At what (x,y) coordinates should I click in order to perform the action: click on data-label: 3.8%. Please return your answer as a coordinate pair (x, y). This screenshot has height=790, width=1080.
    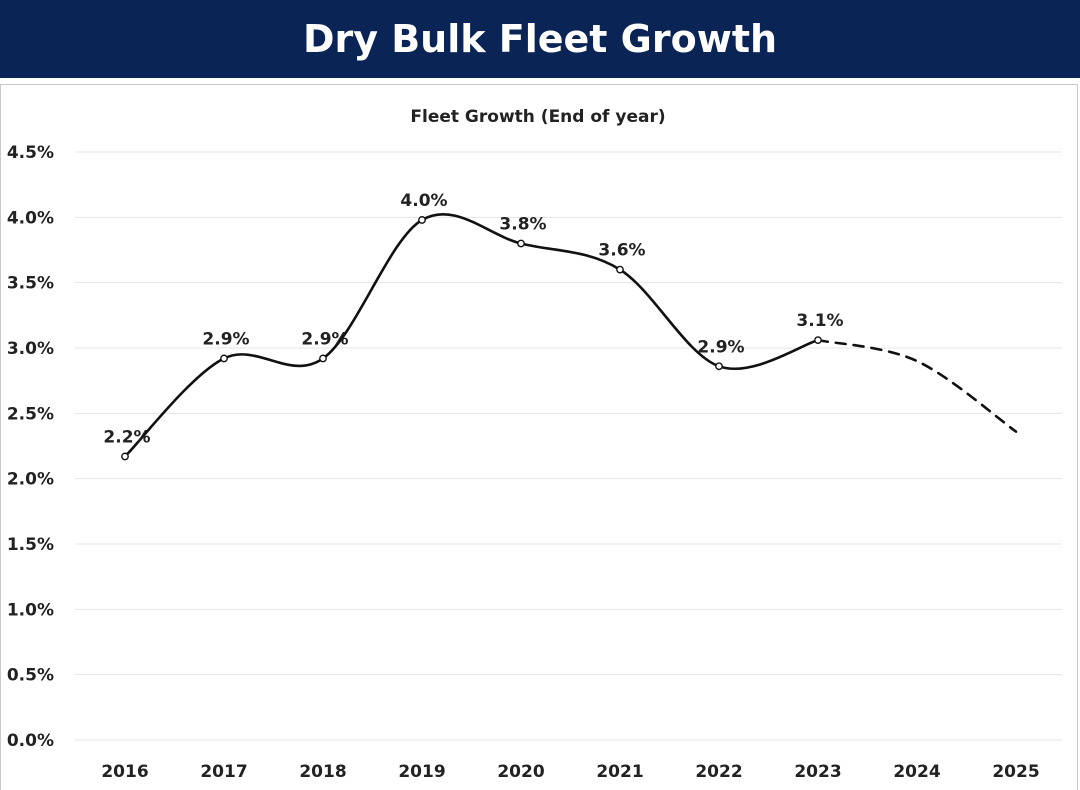
    Looking at the image, I should click on (522, 224).